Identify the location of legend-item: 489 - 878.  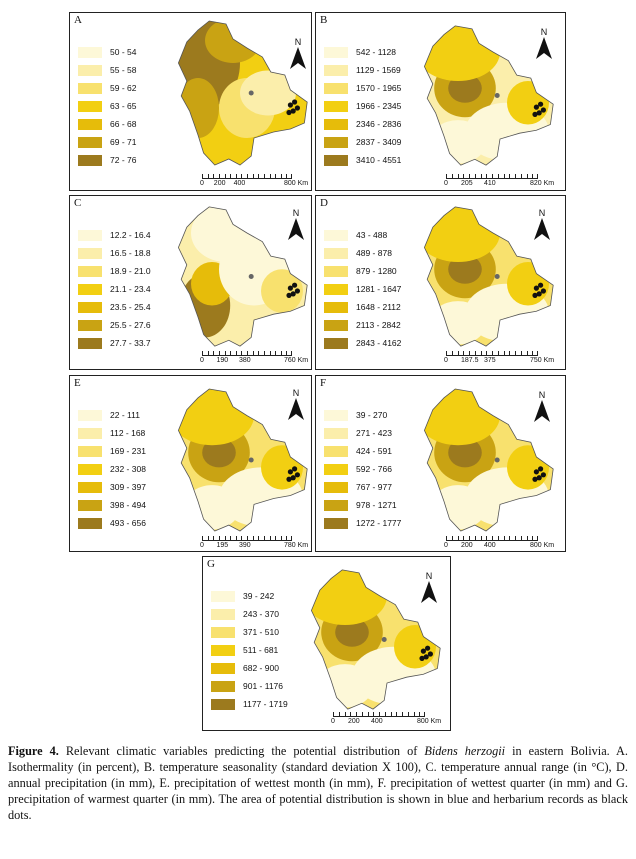
(362, 253).